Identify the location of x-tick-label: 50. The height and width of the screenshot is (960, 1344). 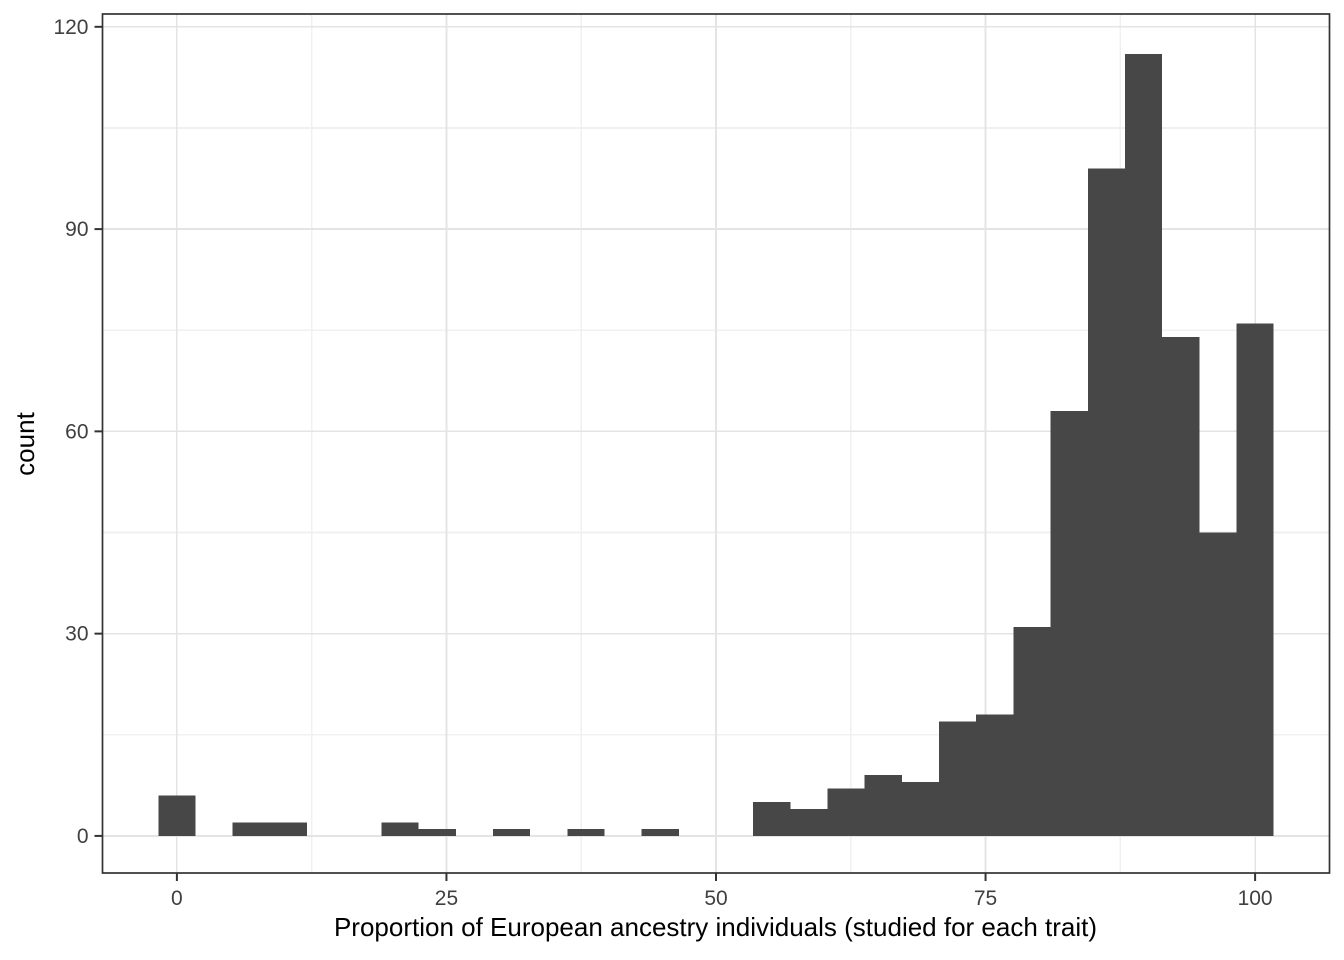
(715, 898).